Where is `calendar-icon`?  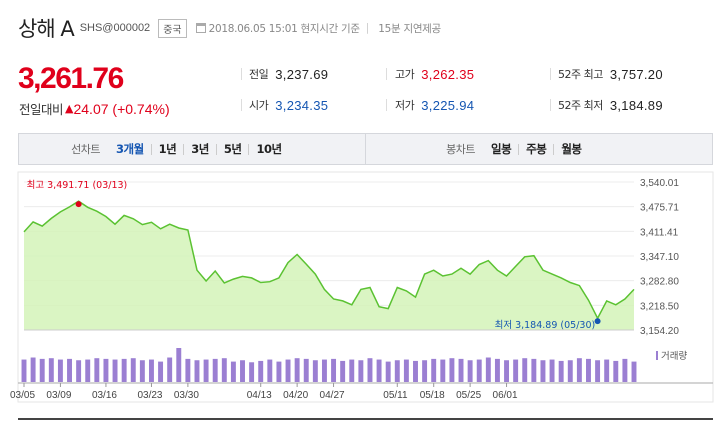 calendar-icon is located at coordinates (200, 28).